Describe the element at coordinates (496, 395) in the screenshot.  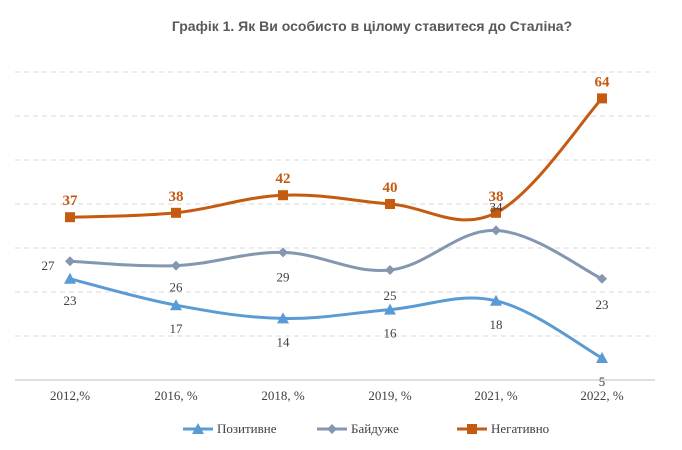
I see `x-tick-label: 2021, %` at that location.